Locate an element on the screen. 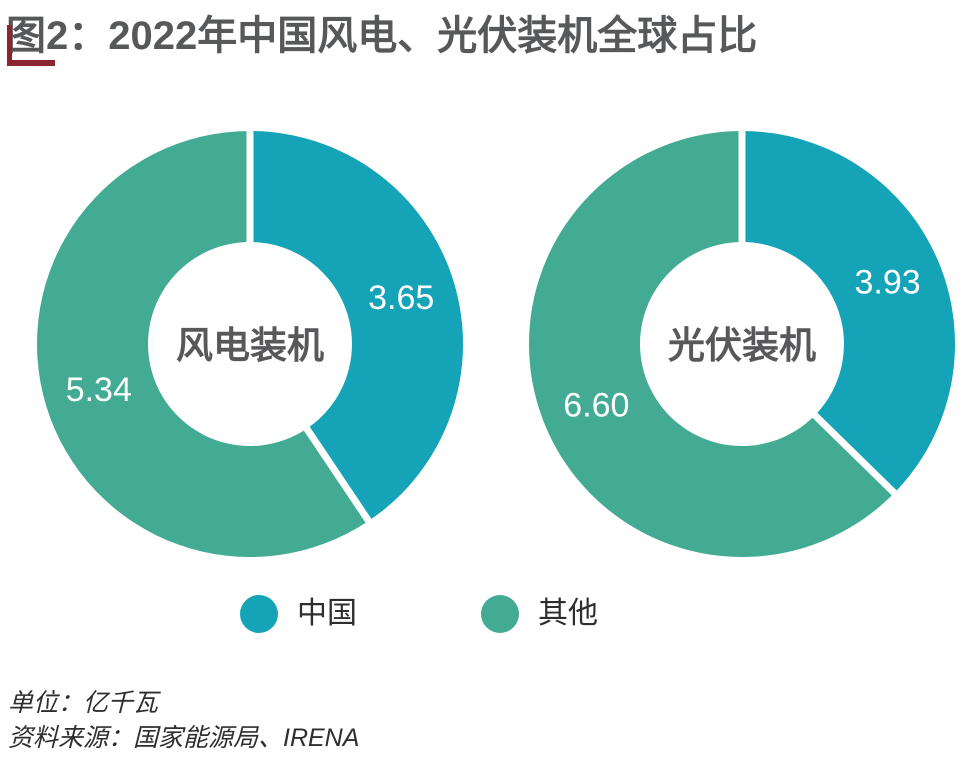 The image size is (978, 768). unit-note: 单位：亿千瓦 is located at coordinates (83, 703).